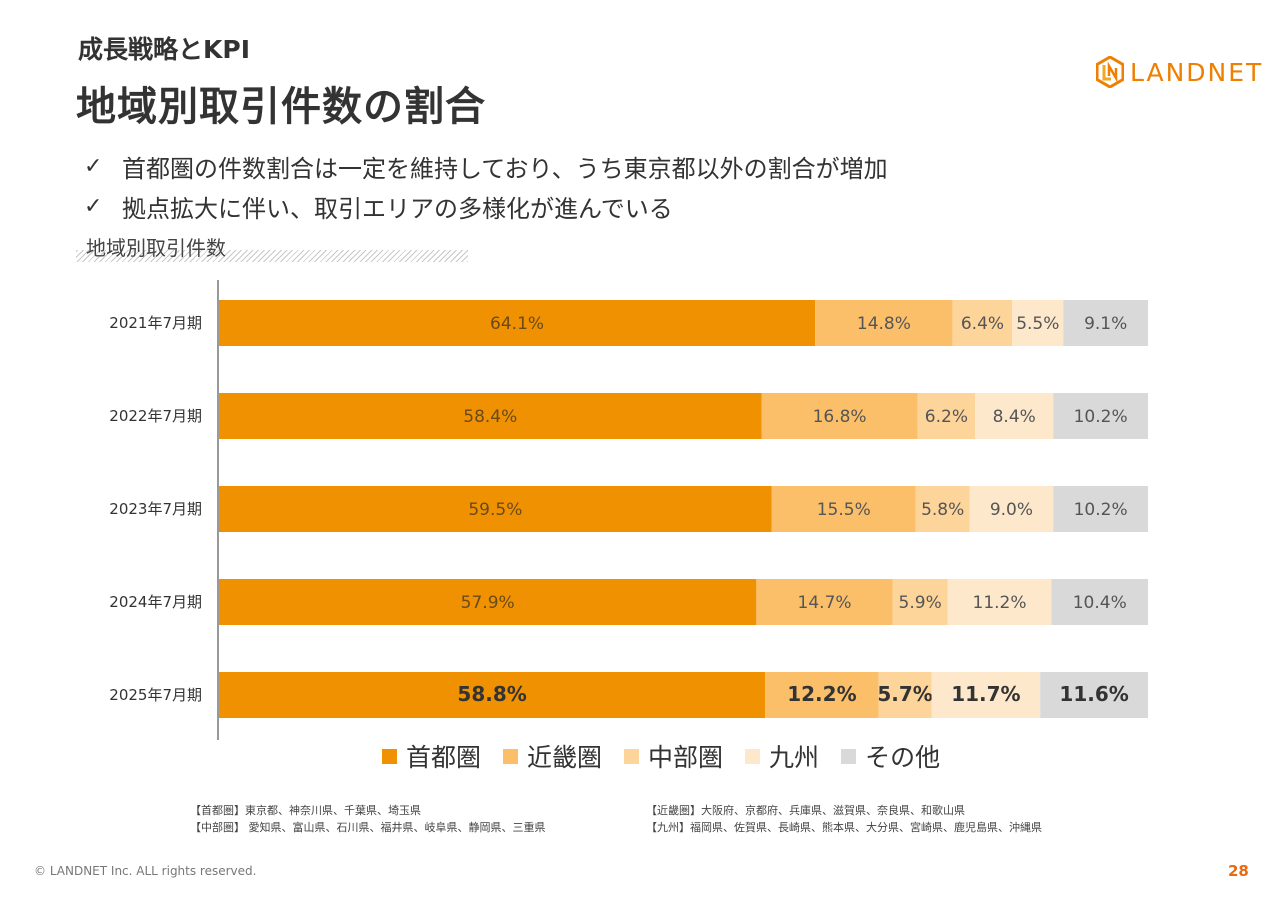 This screenshot has width=1280, height=905. I want to click on category-label: 2022年7月期, so click(155, 416).